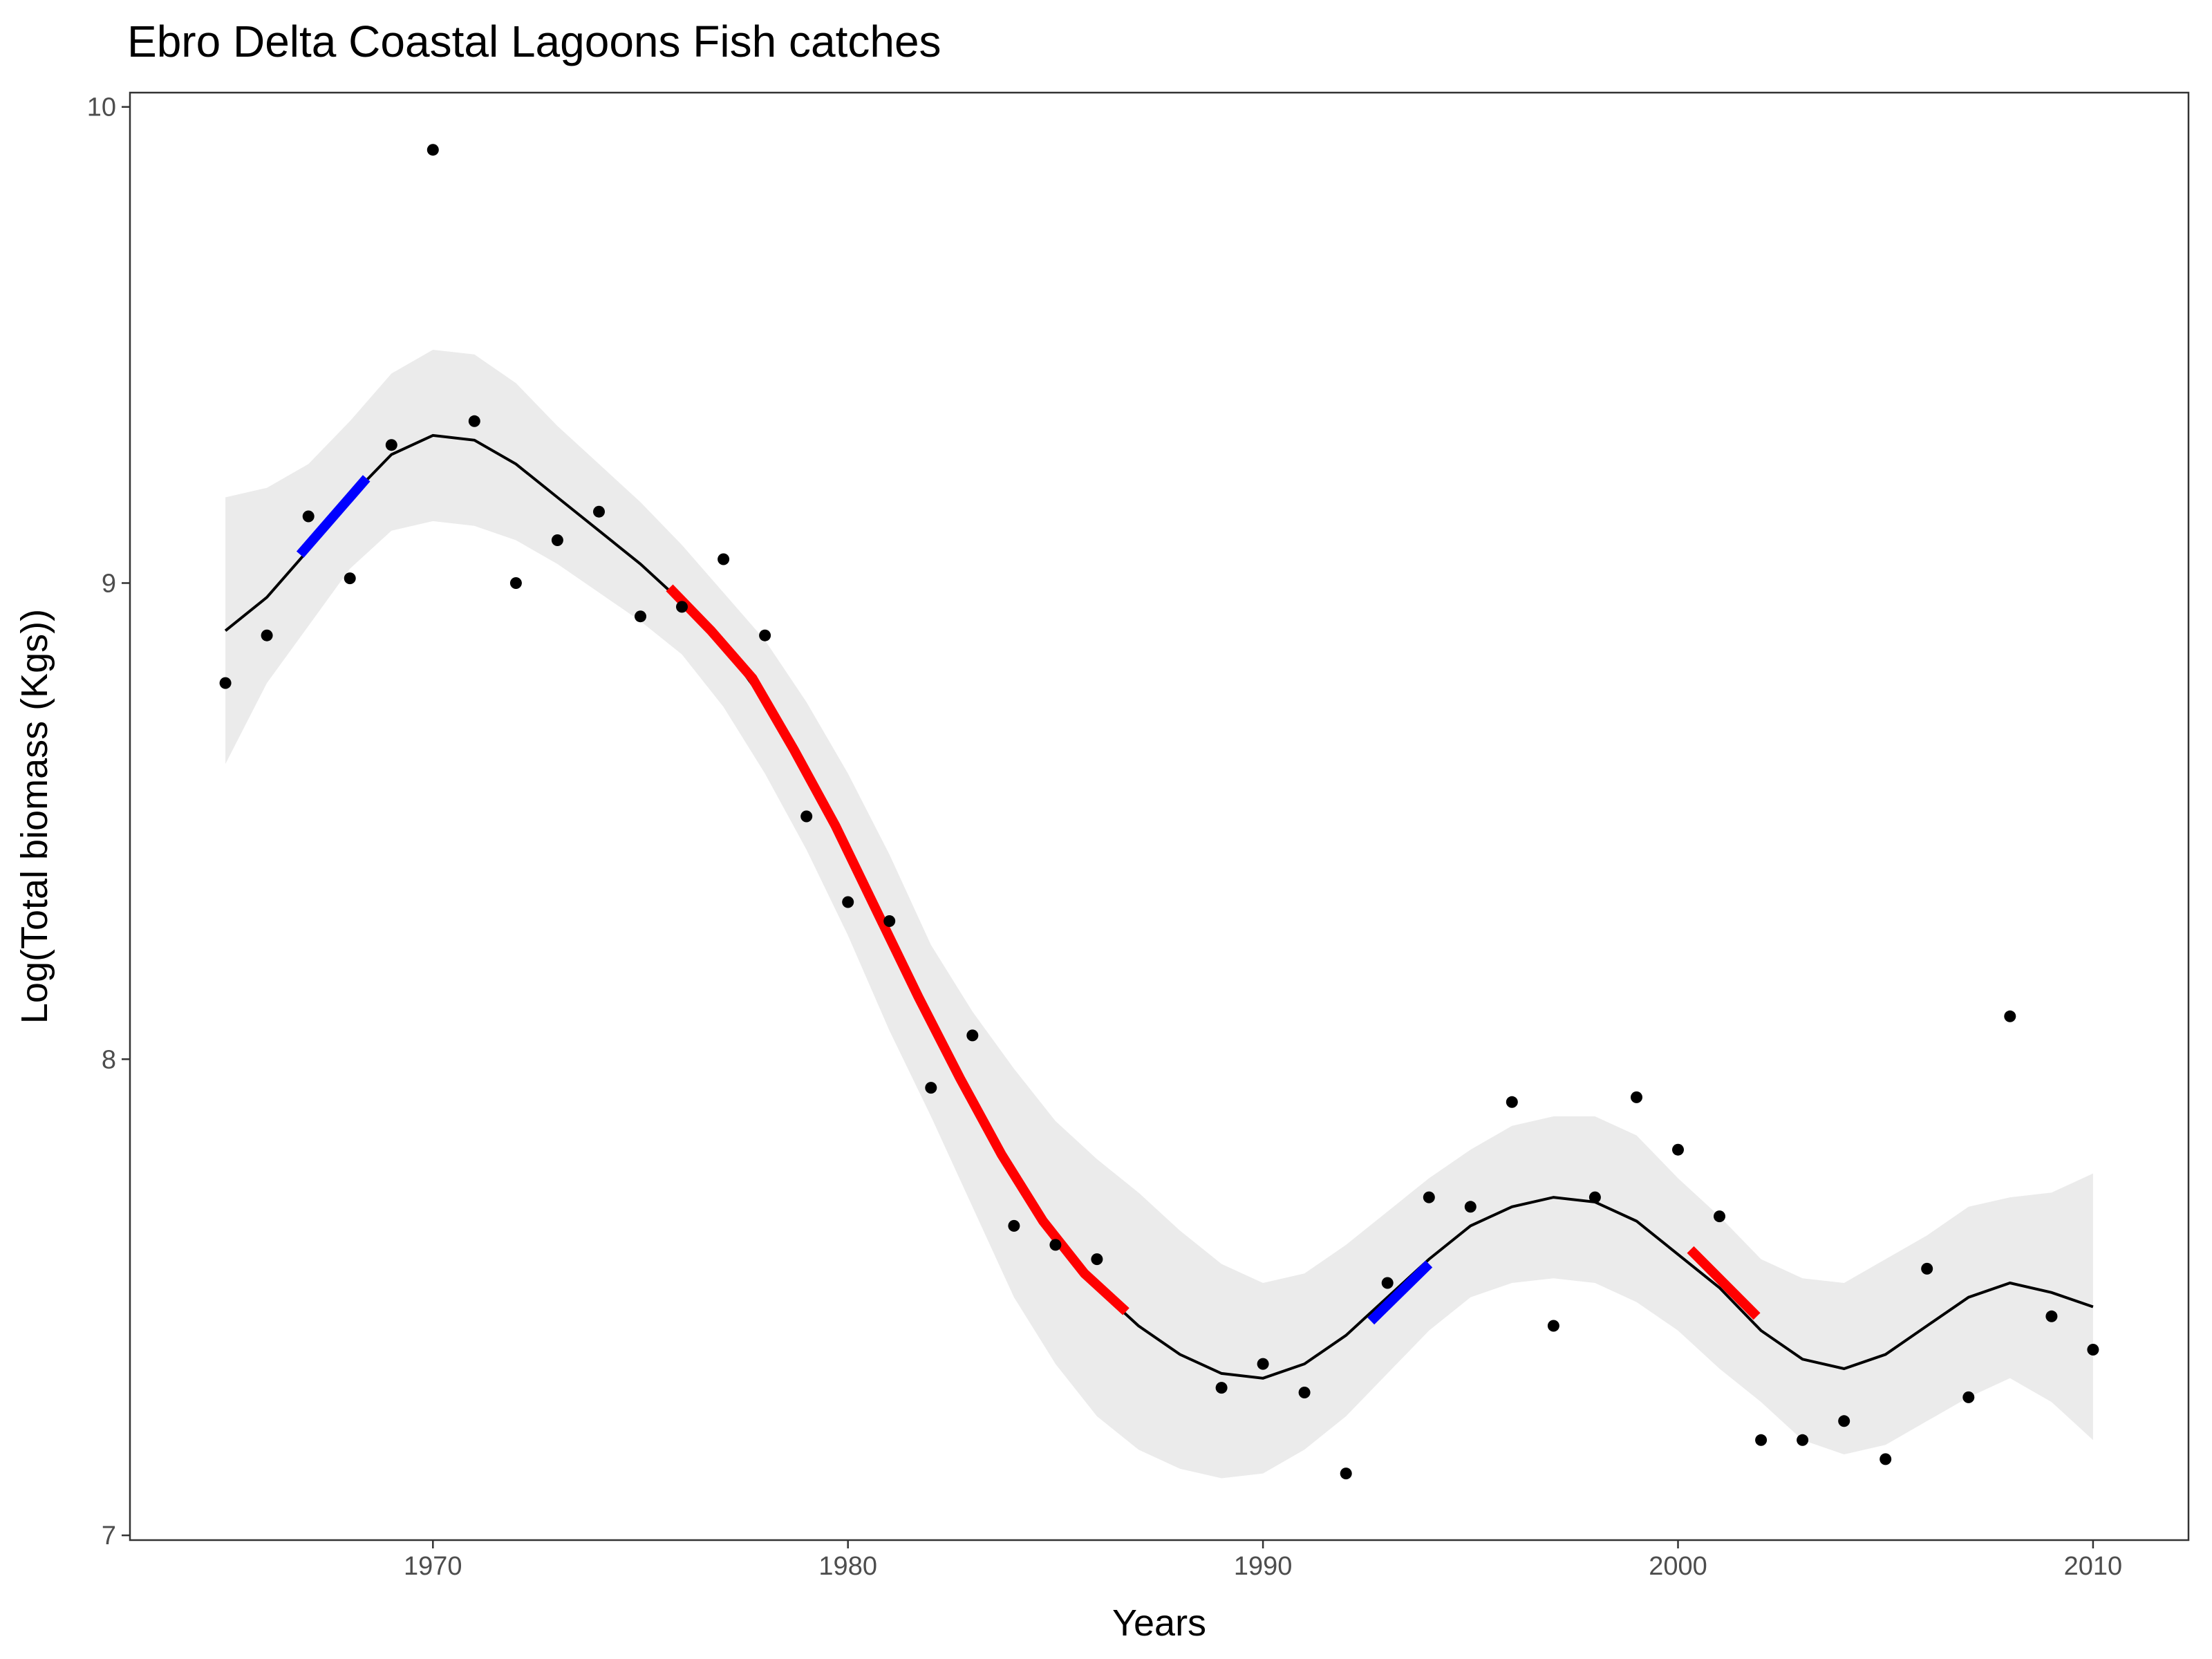  I want to click on chart-title: Ebro Delta Coastal Lagoons Fish catches, so click(534, 41).